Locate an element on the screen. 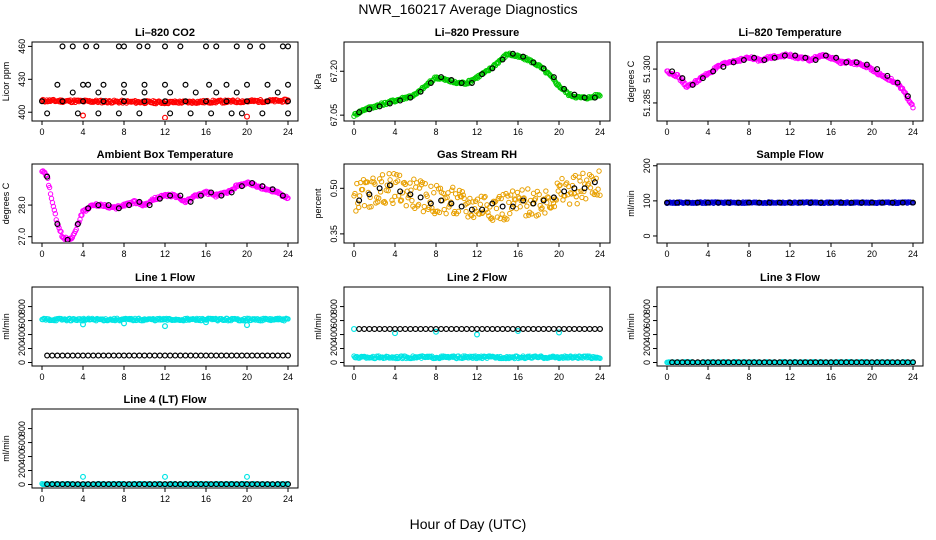 This screenshot has width=936, height=540. x-tick-label: 24 is located at coordinates (288, 132).